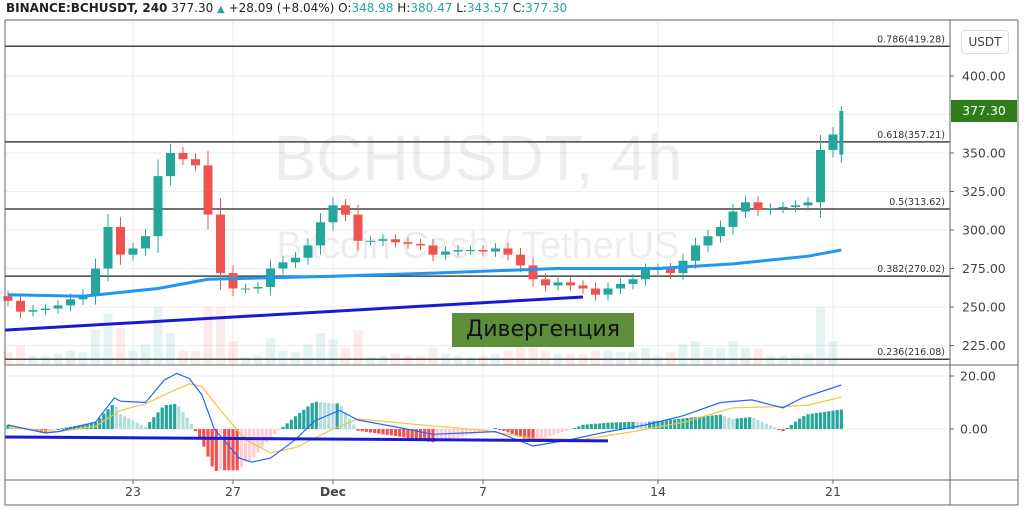  I want to click on up-triangle-icon: ▲, so click(221, 9).